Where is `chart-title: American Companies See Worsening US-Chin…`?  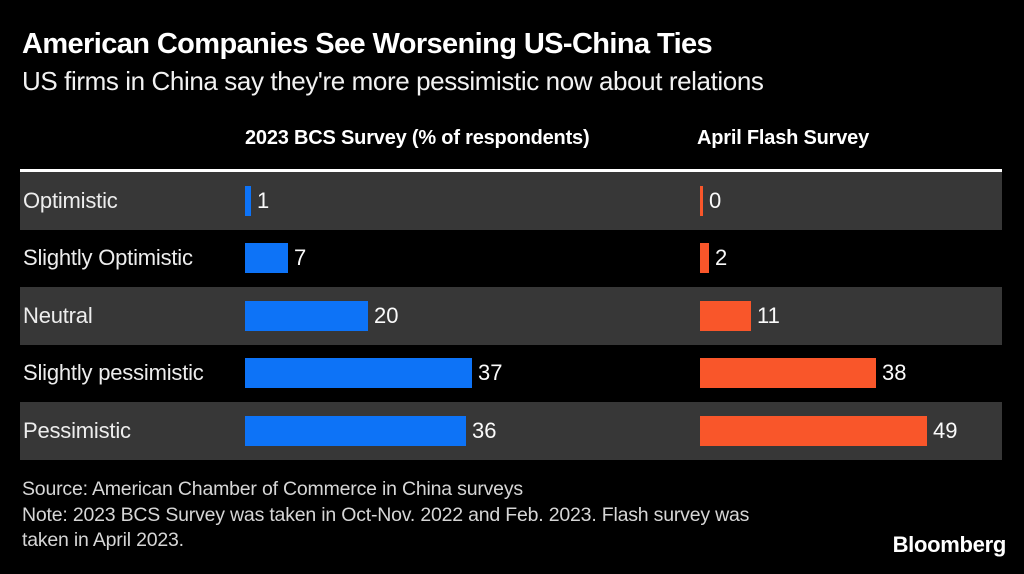
chart-title: American Companies See Worsening US-Chin… is located at coordinates (367, 44).